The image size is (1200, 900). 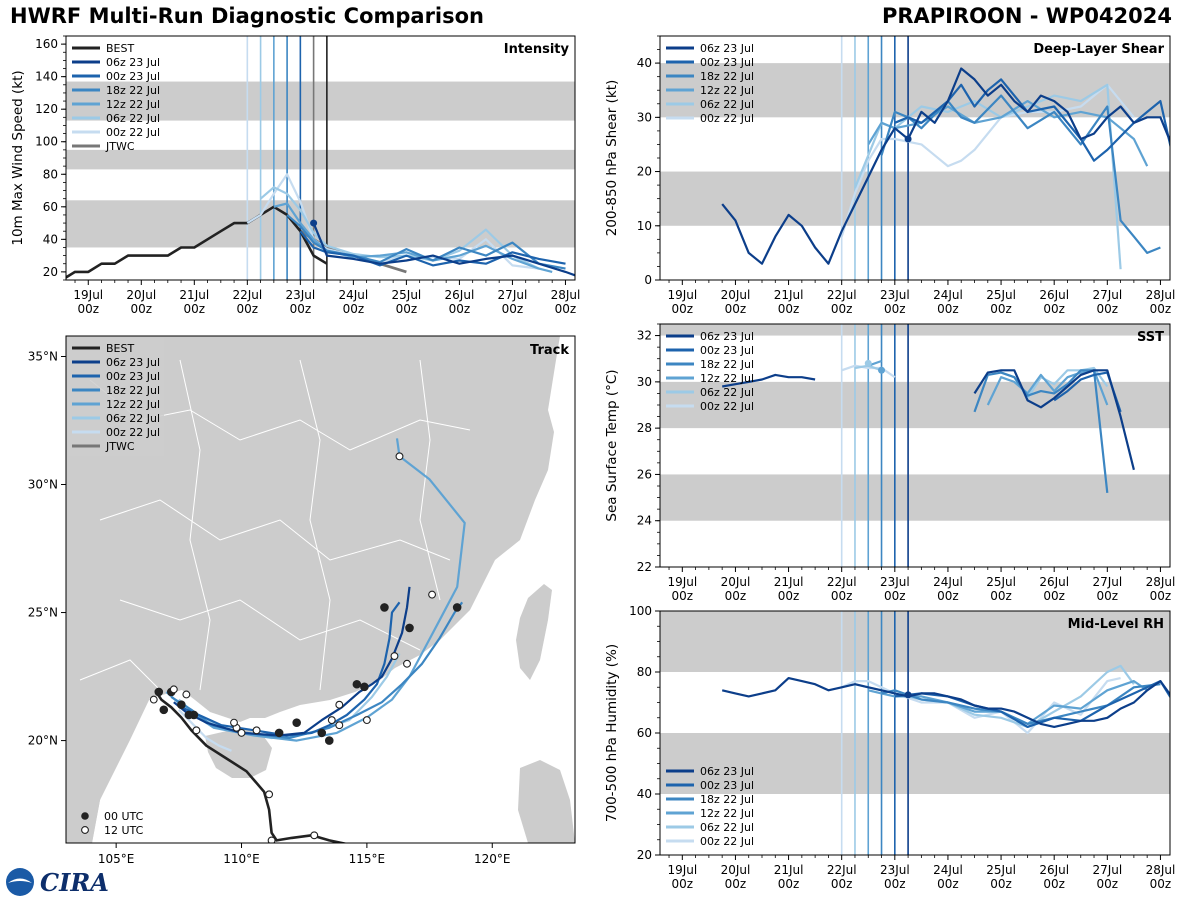 What do you see at coordinates (205, 730) in the screenshot?
I see `track-00z-22-jul` at bounding box center [205, 730].